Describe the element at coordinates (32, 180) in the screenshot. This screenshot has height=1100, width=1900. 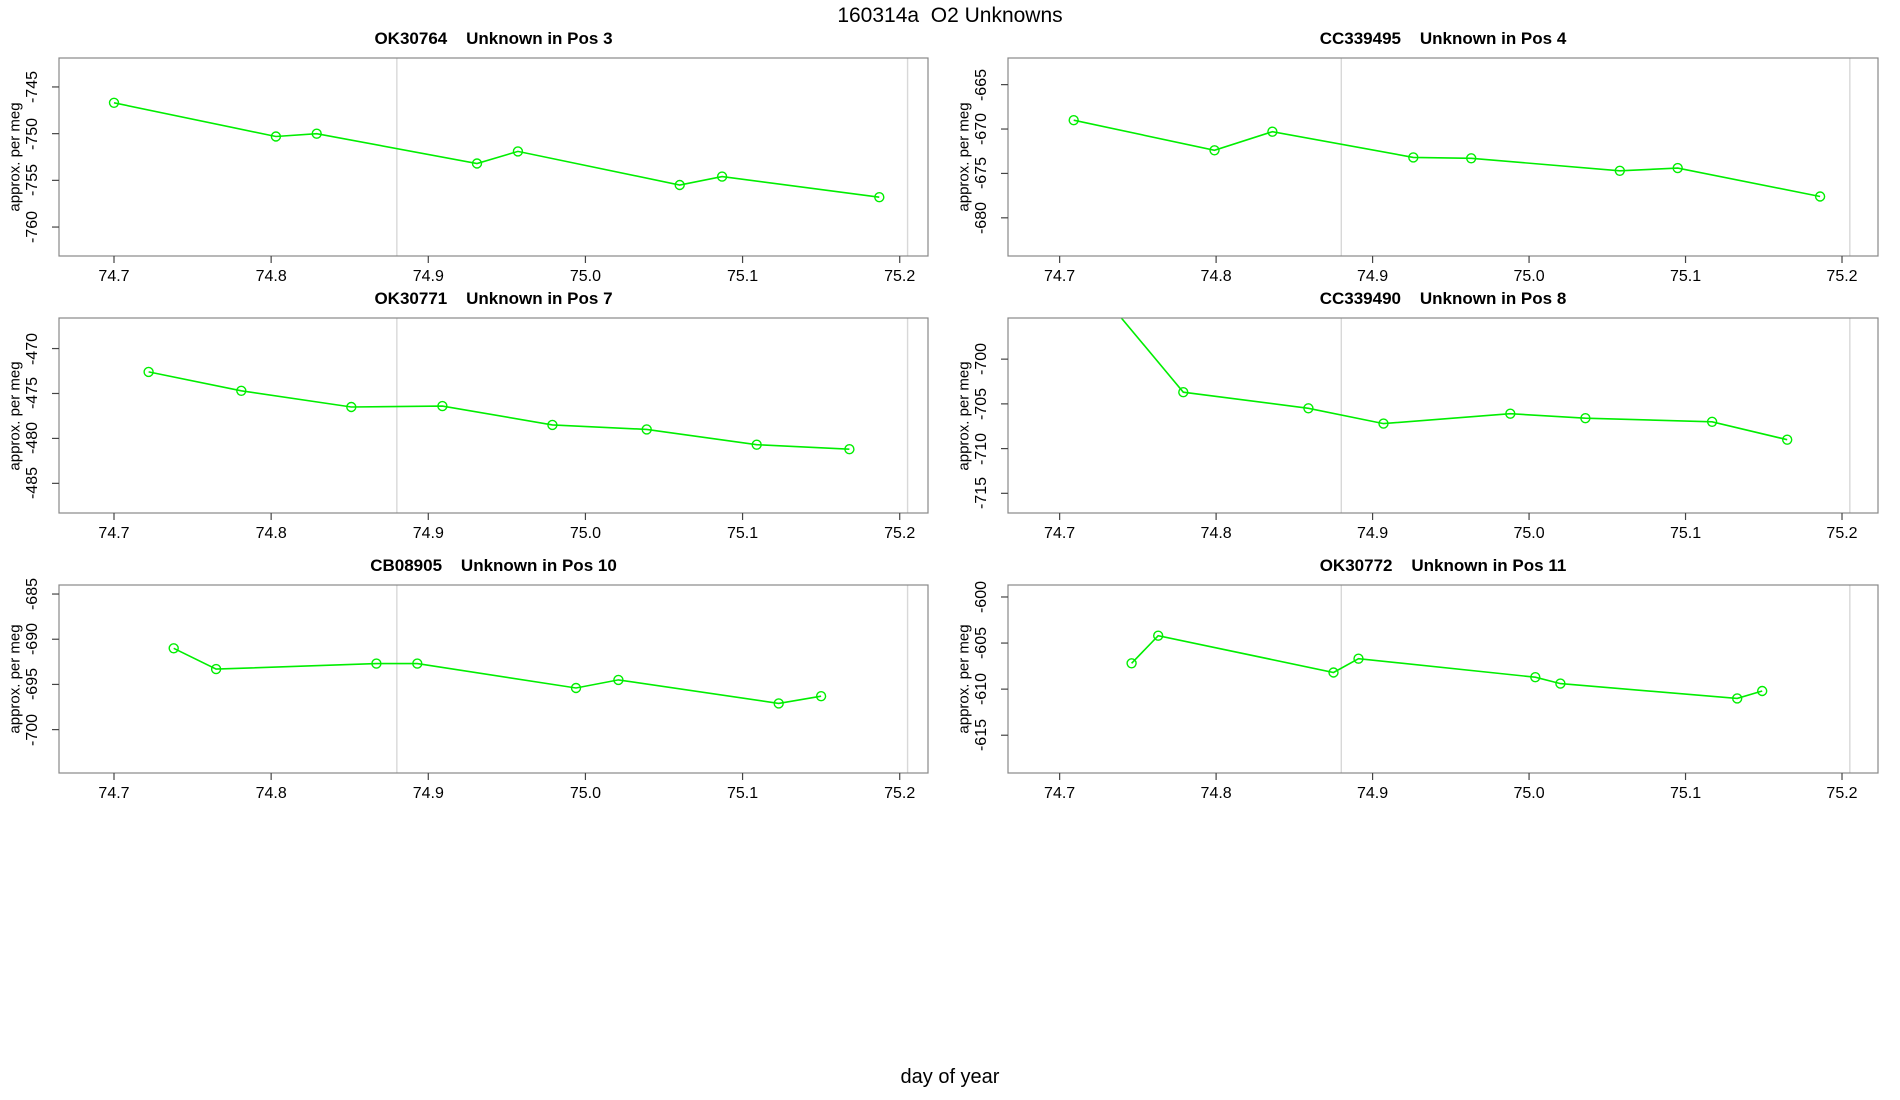
I see `y-tick-label: -755` at that location.